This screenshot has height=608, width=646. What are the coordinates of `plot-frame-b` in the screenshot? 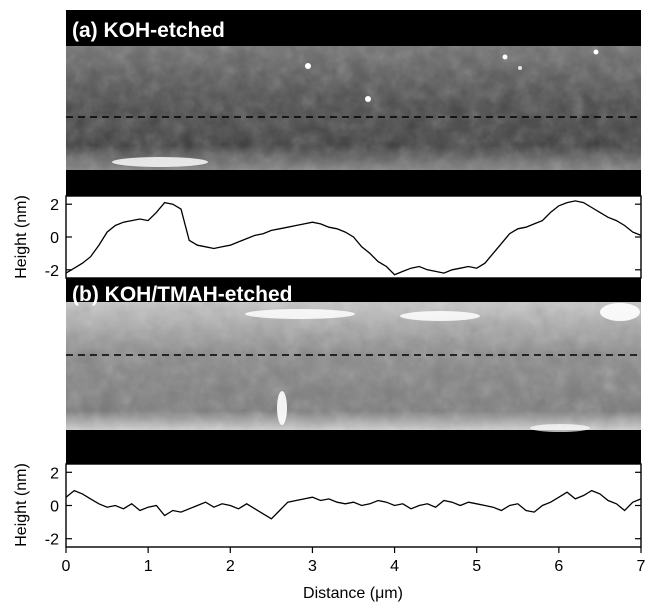 It's located at (353, 505).